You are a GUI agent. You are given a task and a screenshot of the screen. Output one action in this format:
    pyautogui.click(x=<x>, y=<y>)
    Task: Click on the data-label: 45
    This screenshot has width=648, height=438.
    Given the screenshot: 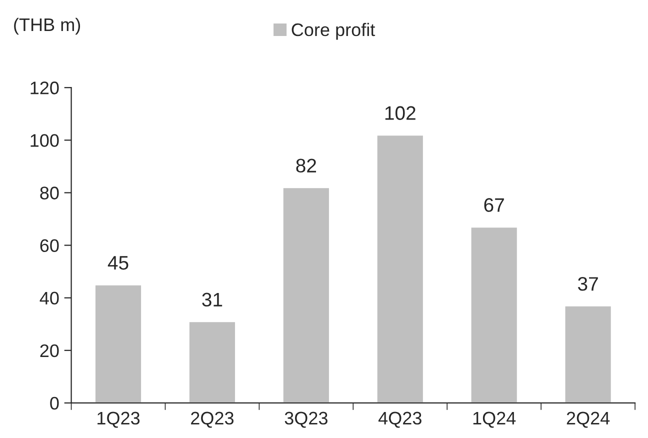 What is the action you would take?
    pyautogui.click(x=118, y=263)
    